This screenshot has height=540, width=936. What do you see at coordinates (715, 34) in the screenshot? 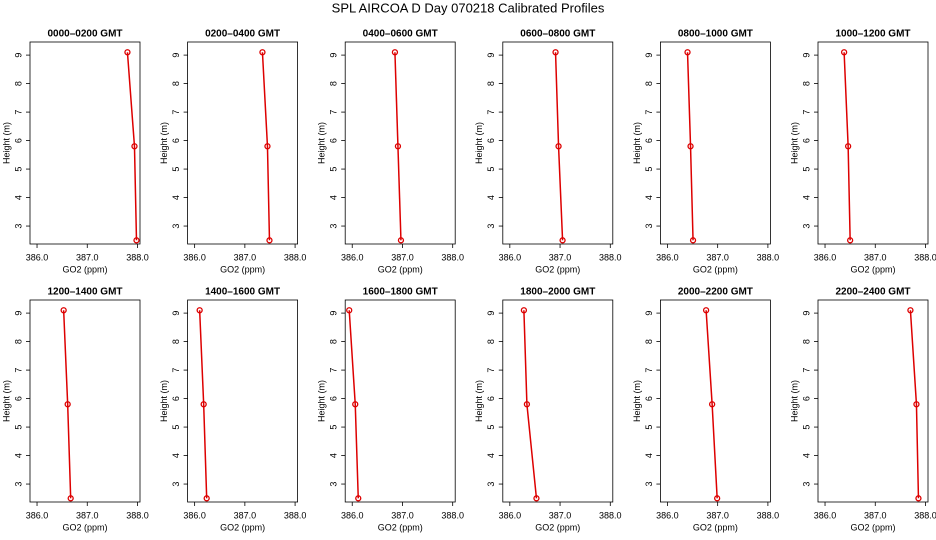
I see `panel-title: 0800–1000 GMT` at bounding box center [715, 34].